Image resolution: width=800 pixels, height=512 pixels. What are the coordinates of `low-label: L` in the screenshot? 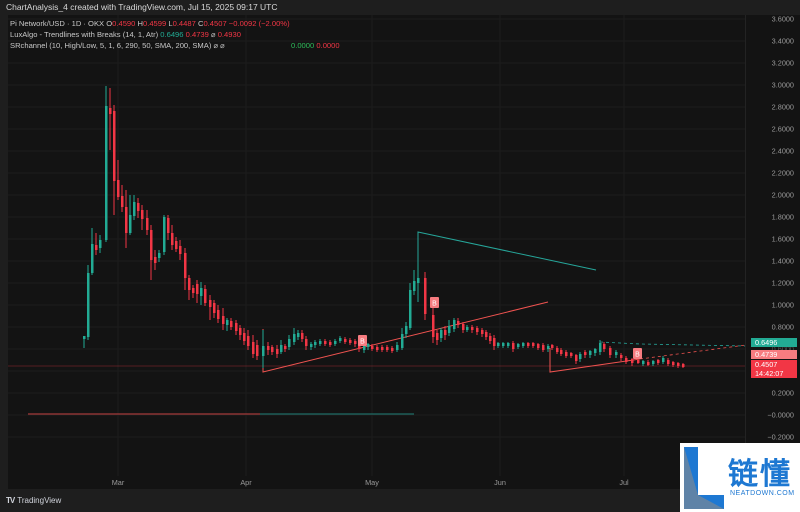 It's located at (170, 23).